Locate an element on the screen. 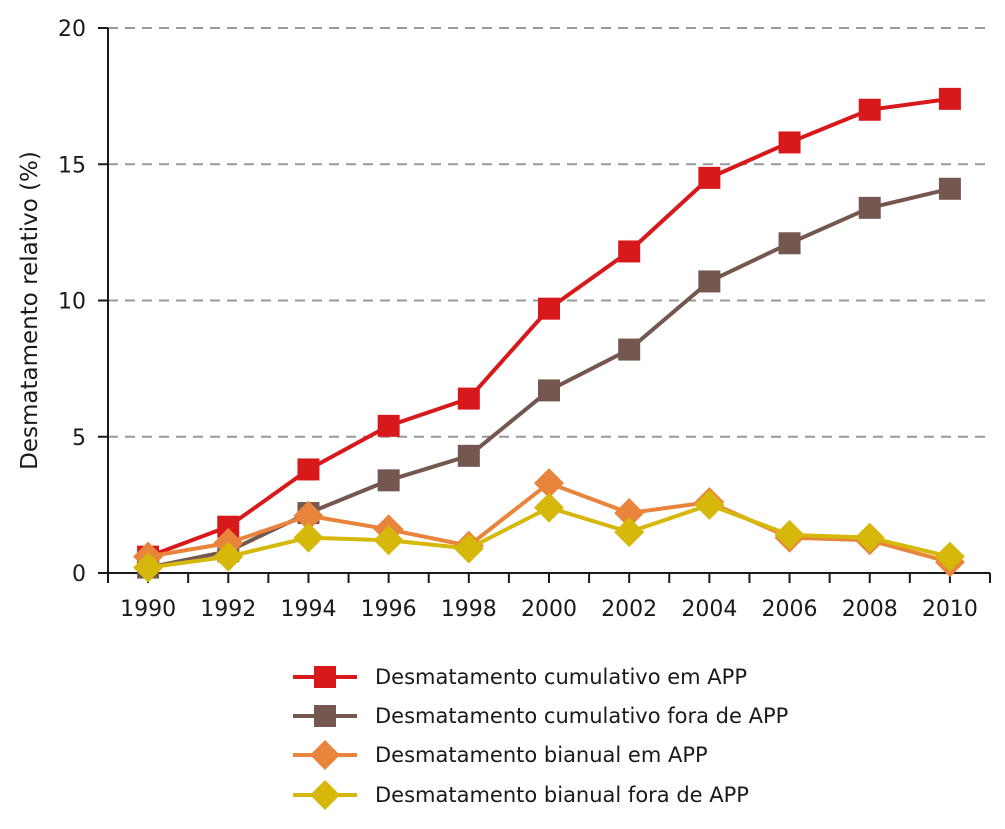 The width and height of the screenshot is (1005, 829). legend-item: Desmatamento cumulativo fora de APP is located at coordinates (540, 716).